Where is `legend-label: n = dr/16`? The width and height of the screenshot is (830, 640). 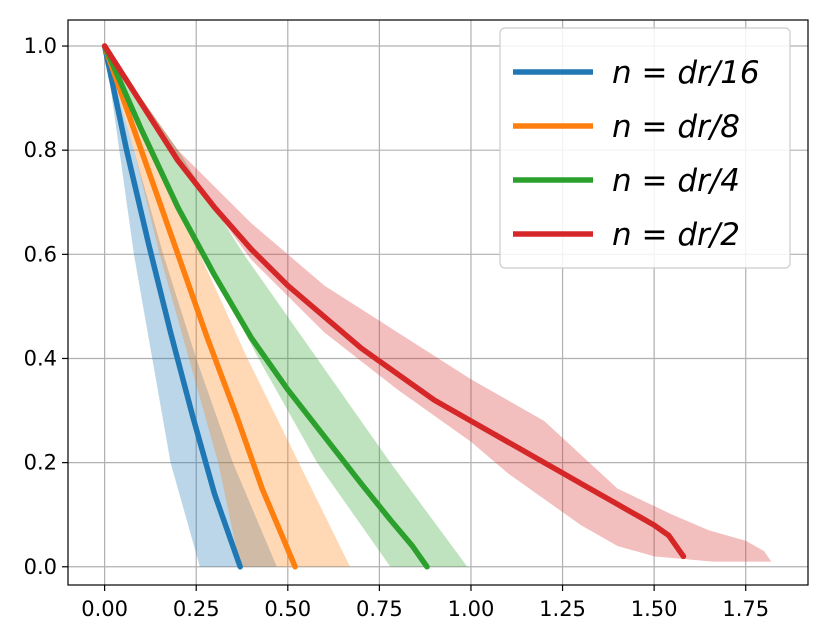
legend-label: n = dr/16 is located at coordinates (686, 73).